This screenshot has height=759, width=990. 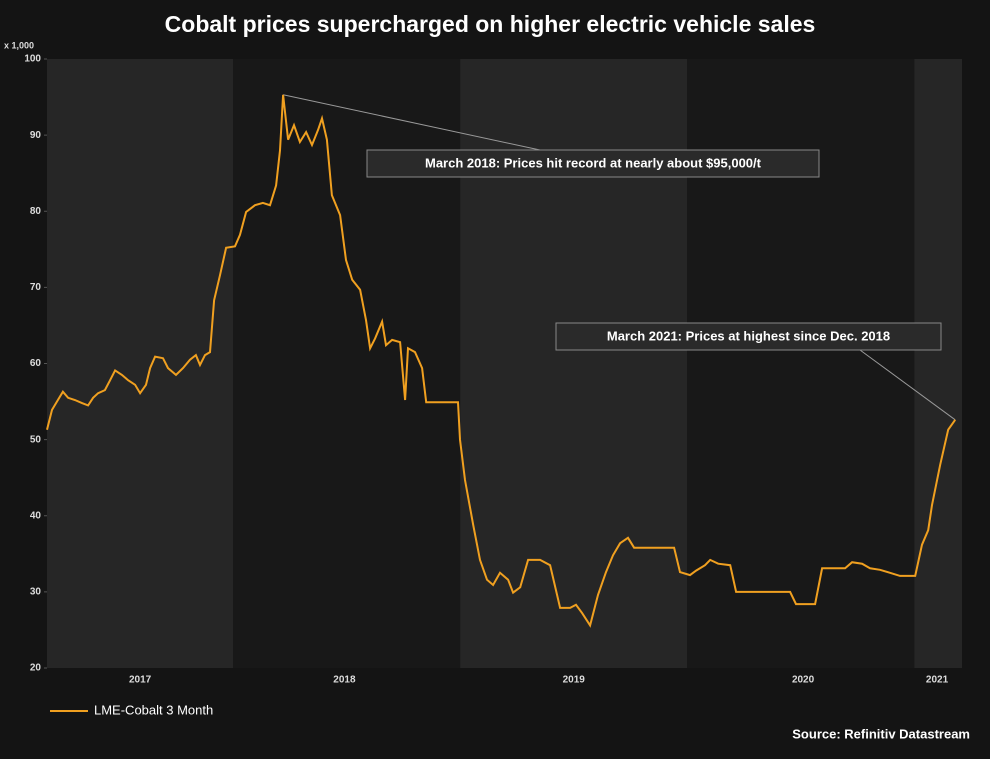 What do you see at coordinates (803, 680) in the screenshot?
I see `x-tick-label: 2020` at bounding box center [803, 680].